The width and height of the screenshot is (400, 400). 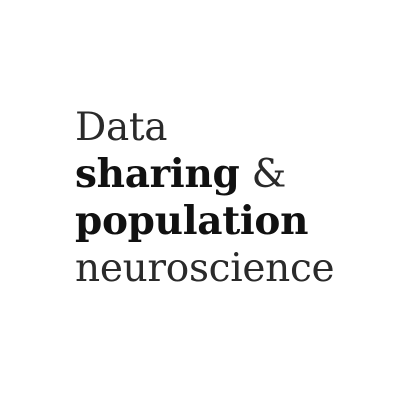 What do you see at coordinates (263, 174) in the screenshot?
I see `title-ampersand: &` at bounding box center [263, 174].